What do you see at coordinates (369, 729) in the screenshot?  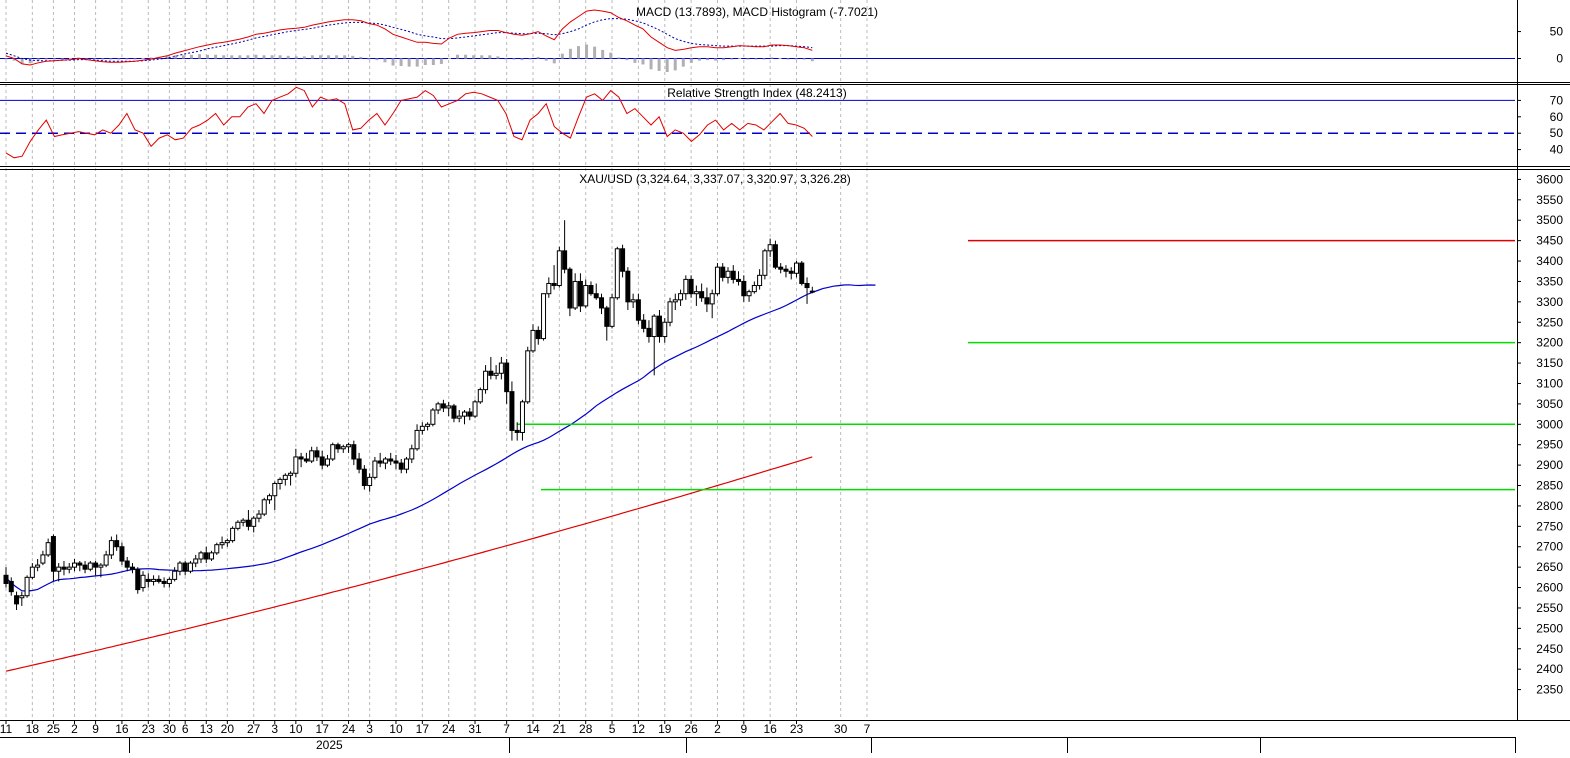 I see `x-tick-label: 3` at bounding box center [369, 729].